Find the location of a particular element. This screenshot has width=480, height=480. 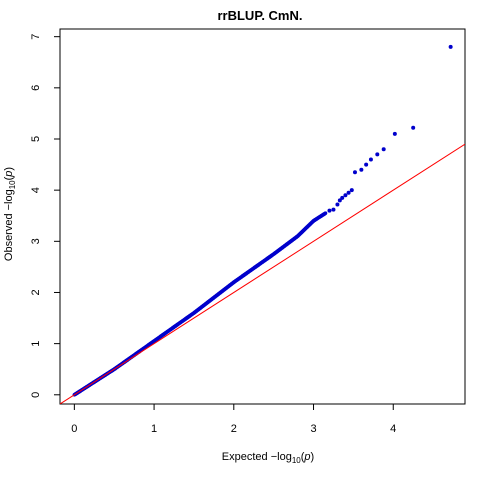

svg-text: Observed −log10(p) is located at coordinates (10, 214).